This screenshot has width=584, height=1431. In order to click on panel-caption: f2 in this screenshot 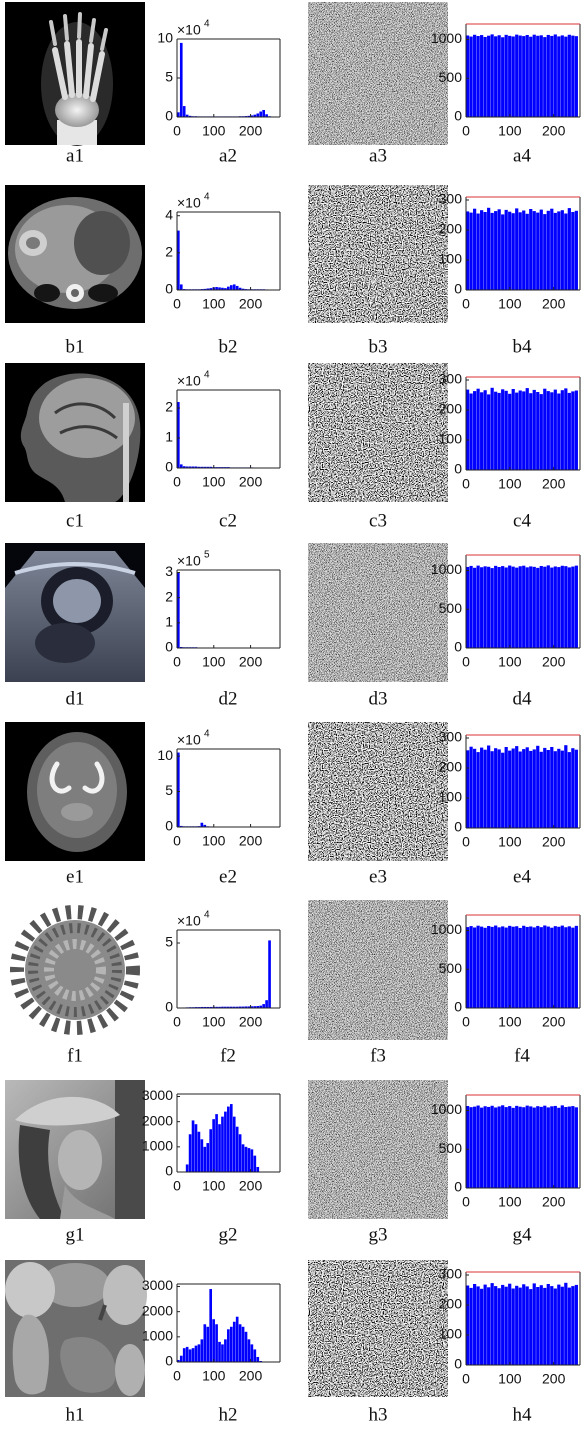, I will do `click(228, 1055)`.